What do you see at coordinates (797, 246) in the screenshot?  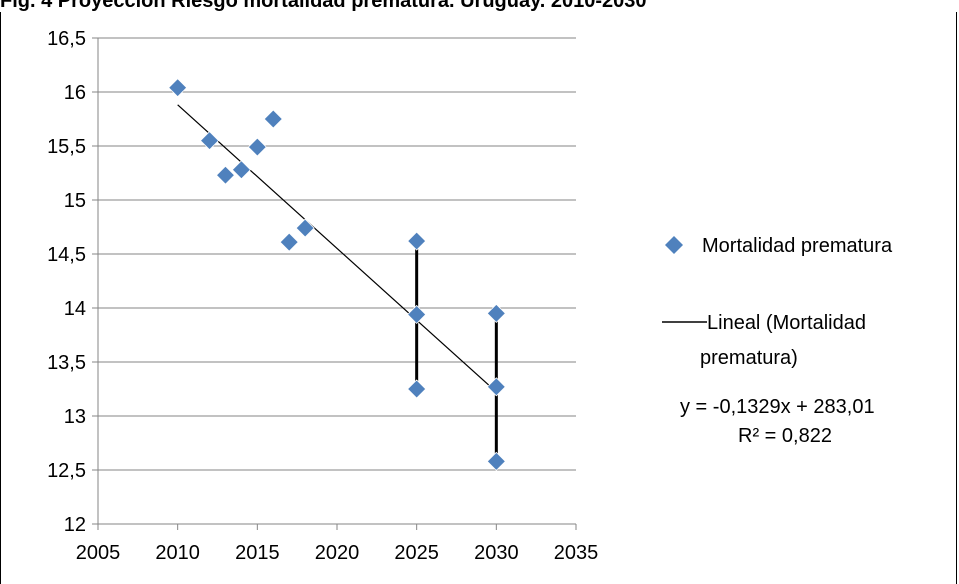 I see `legend-label-series: Mortalidad prematura` at bounding box center [797, 246].